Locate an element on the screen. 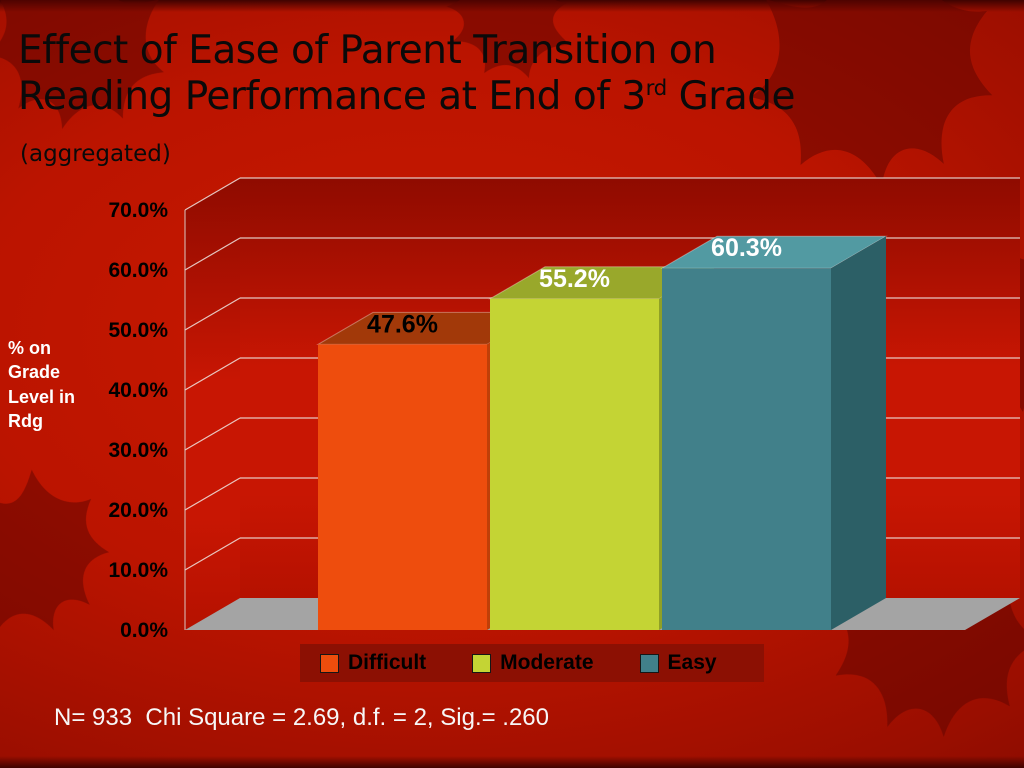 This screenshot has width=1024, height=768. chart-left-wall is located at coordinates (212, 404).